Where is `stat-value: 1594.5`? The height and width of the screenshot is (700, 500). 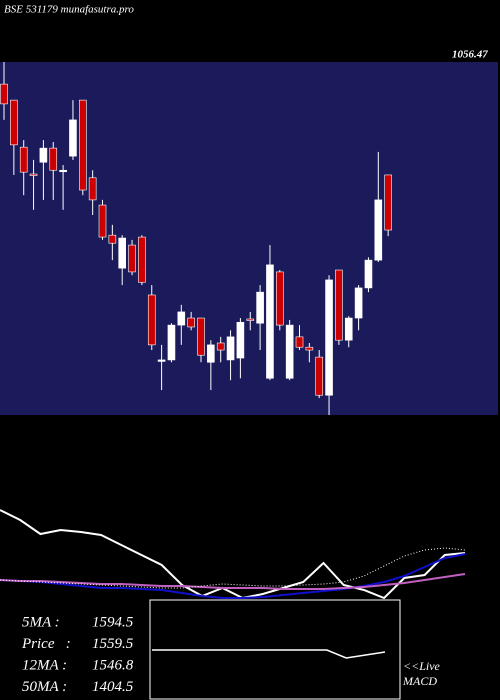
stat-value: 1594.5 is located at coordinates (113, 622).